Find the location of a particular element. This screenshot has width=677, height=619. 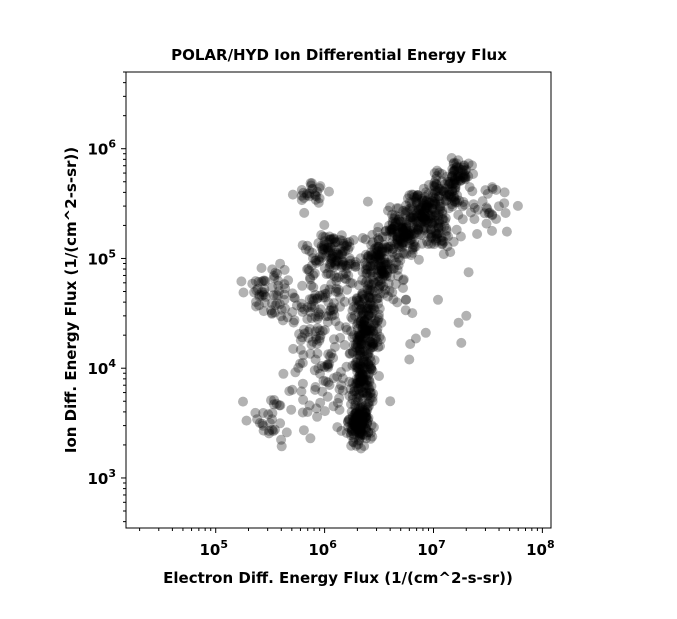

y-tick-label: 104 is located at coordinates (101, 367).